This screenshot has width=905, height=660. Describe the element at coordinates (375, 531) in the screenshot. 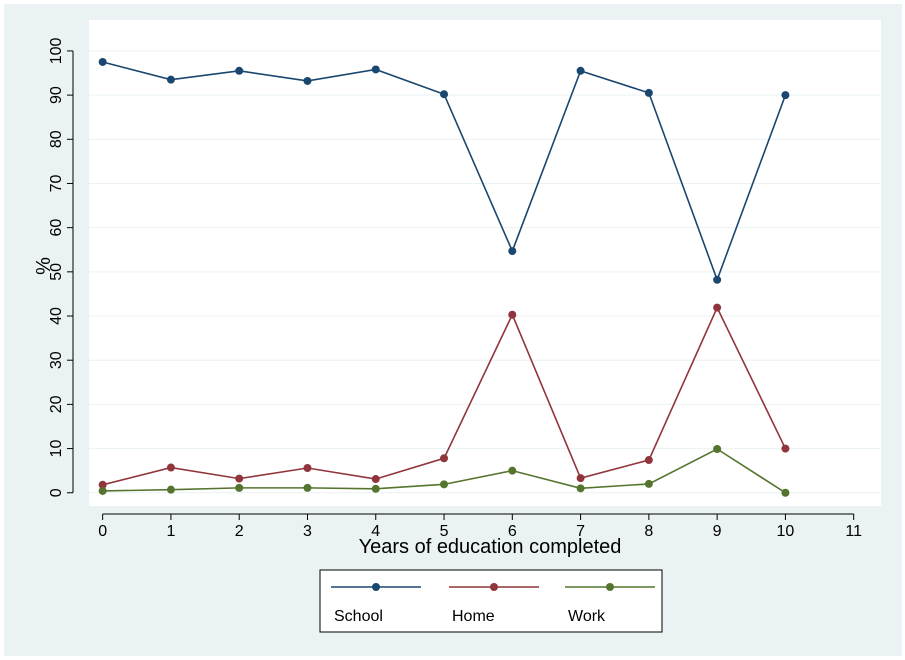

I see `x-tick-label: 4` at that location.